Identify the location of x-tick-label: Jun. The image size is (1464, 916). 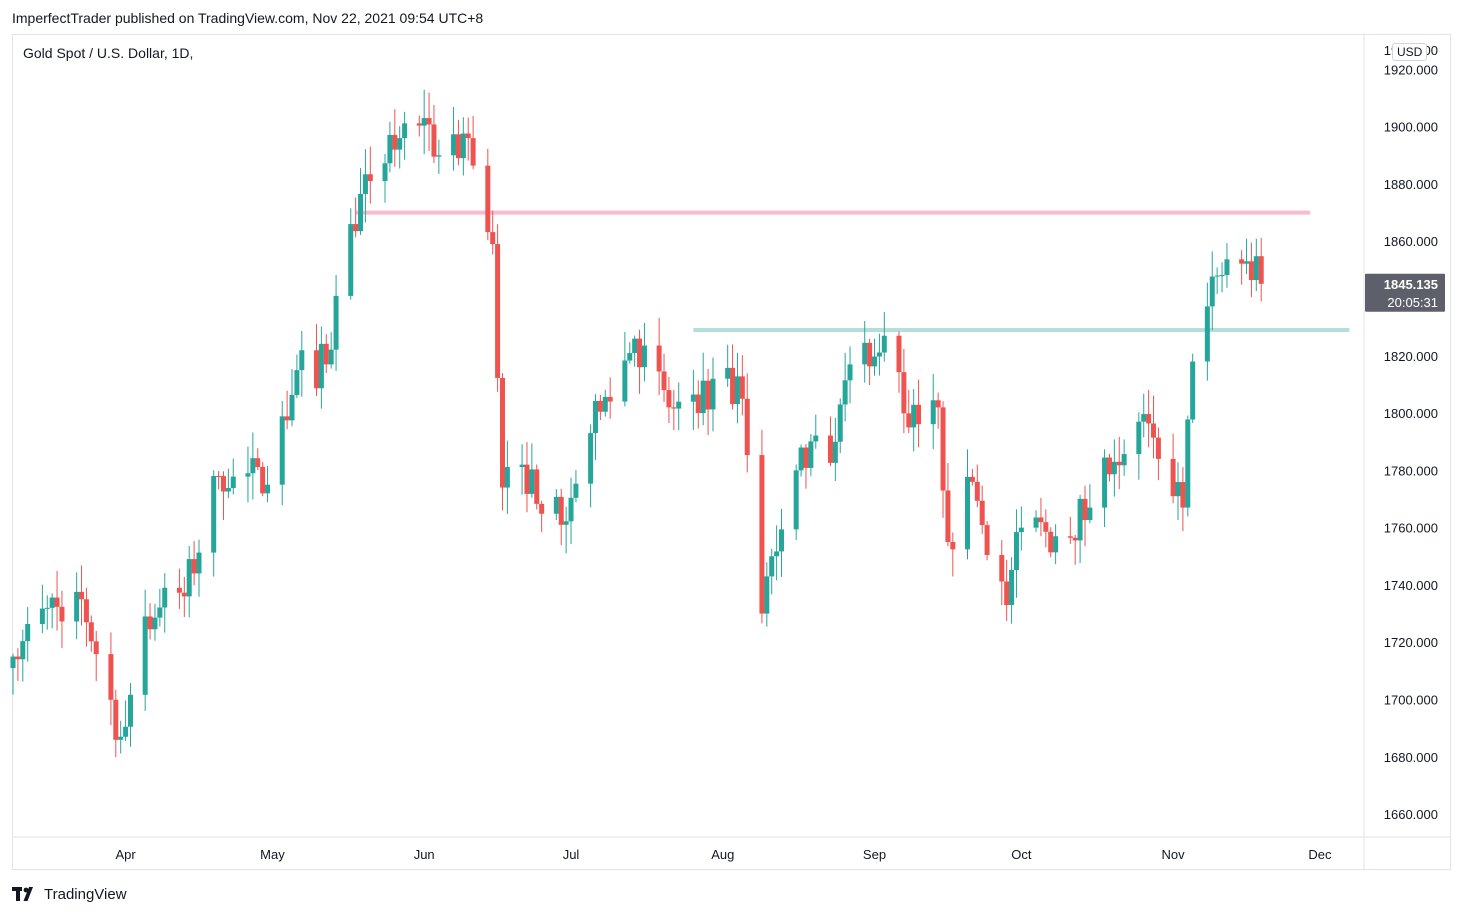
(424, 854).